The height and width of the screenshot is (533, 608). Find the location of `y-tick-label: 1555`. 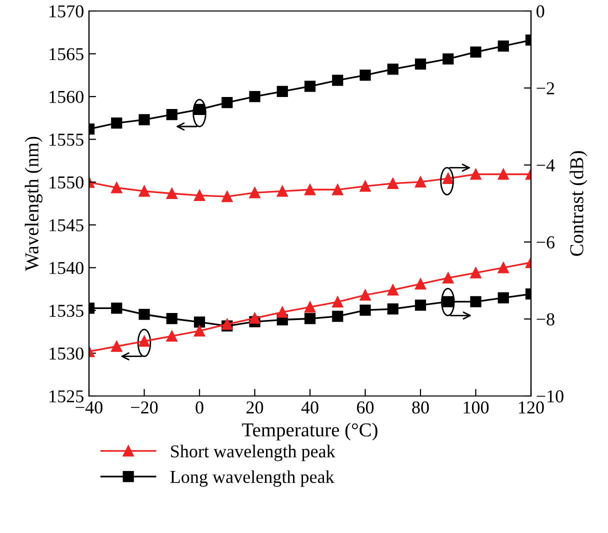

y-tick-label: 1555 is located at coordinates (67, 140).